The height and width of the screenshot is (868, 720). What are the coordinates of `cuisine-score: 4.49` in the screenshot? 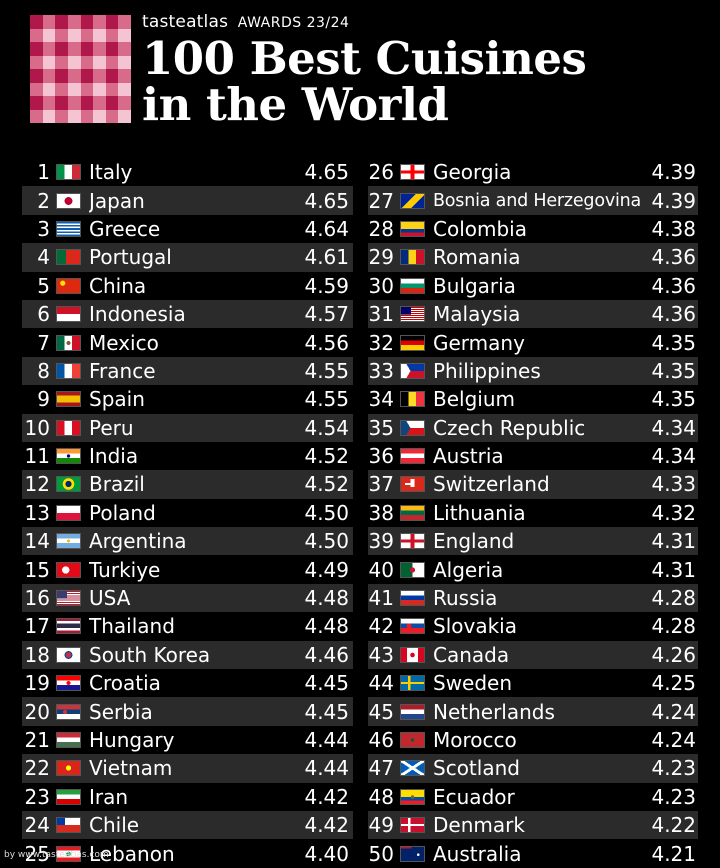 It's located at (326, 569).